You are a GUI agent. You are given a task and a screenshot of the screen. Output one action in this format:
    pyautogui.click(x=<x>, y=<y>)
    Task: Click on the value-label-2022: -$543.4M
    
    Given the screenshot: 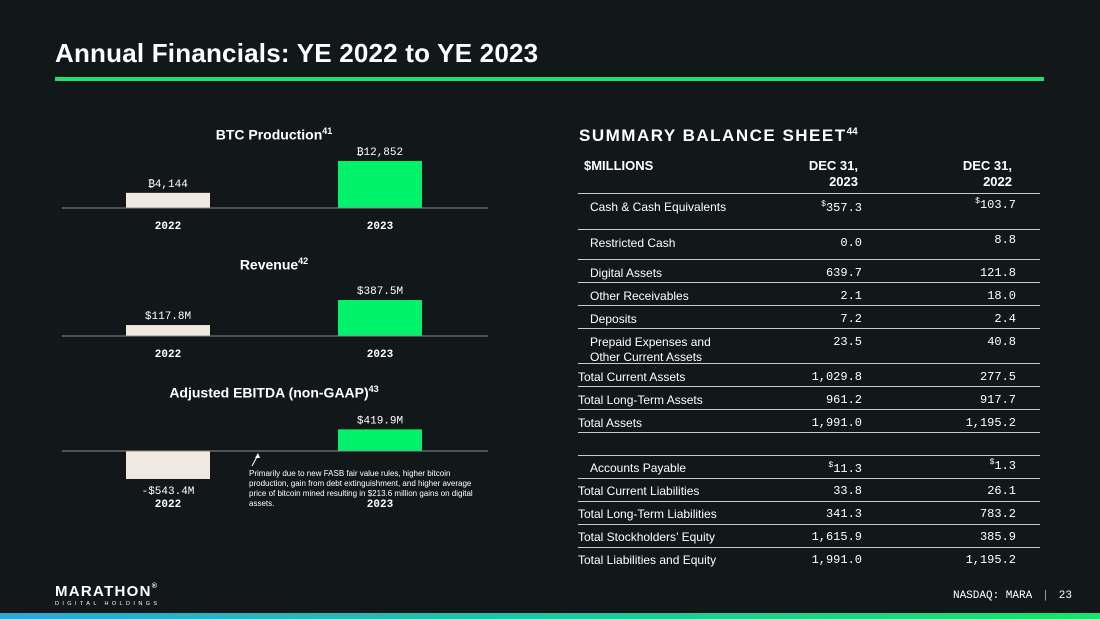 What is the action you would take?
    pyautogui.click(x=168, y=492)
    